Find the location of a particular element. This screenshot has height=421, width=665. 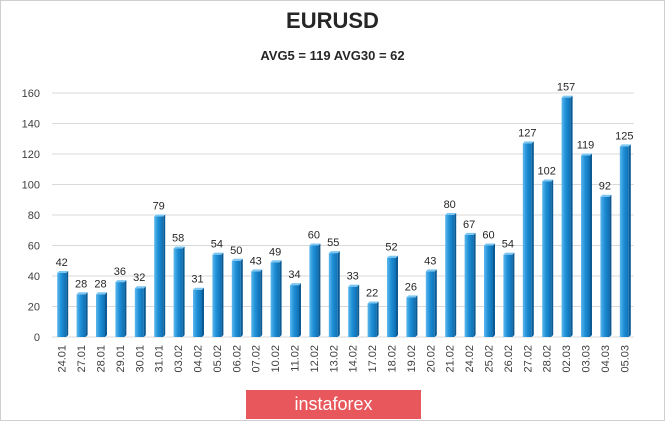

data-label: 50 is located at coordinates (236, 251).